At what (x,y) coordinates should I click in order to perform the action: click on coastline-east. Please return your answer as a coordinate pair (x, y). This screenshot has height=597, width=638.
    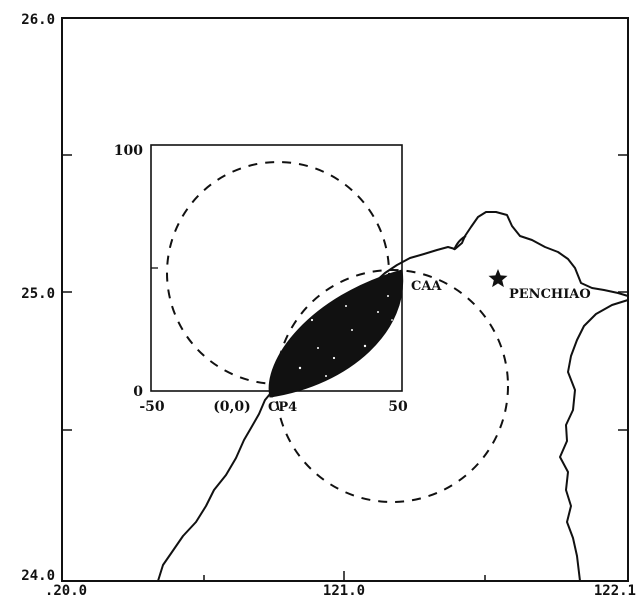
    Looking at the image, I should click on (594, 440).